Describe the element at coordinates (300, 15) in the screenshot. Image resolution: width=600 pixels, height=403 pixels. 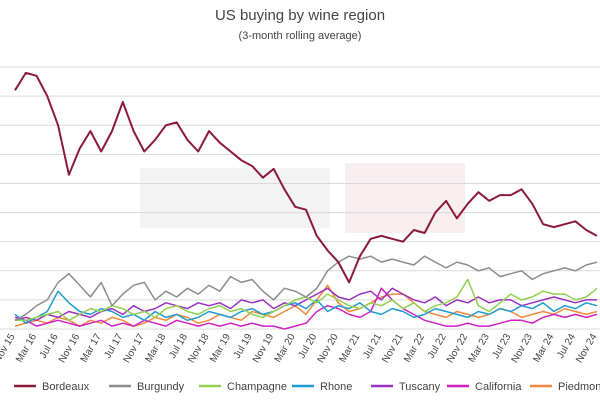
I see `chart-title: US buying by wine region` at that location.